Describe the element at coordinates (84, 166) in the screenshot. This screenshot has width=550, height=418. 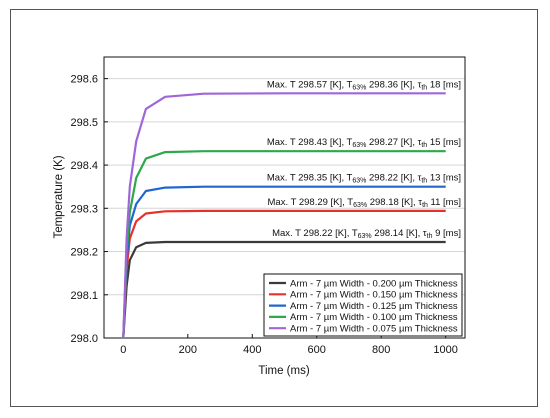
I see `y-tick-label: 298.4` at that location.